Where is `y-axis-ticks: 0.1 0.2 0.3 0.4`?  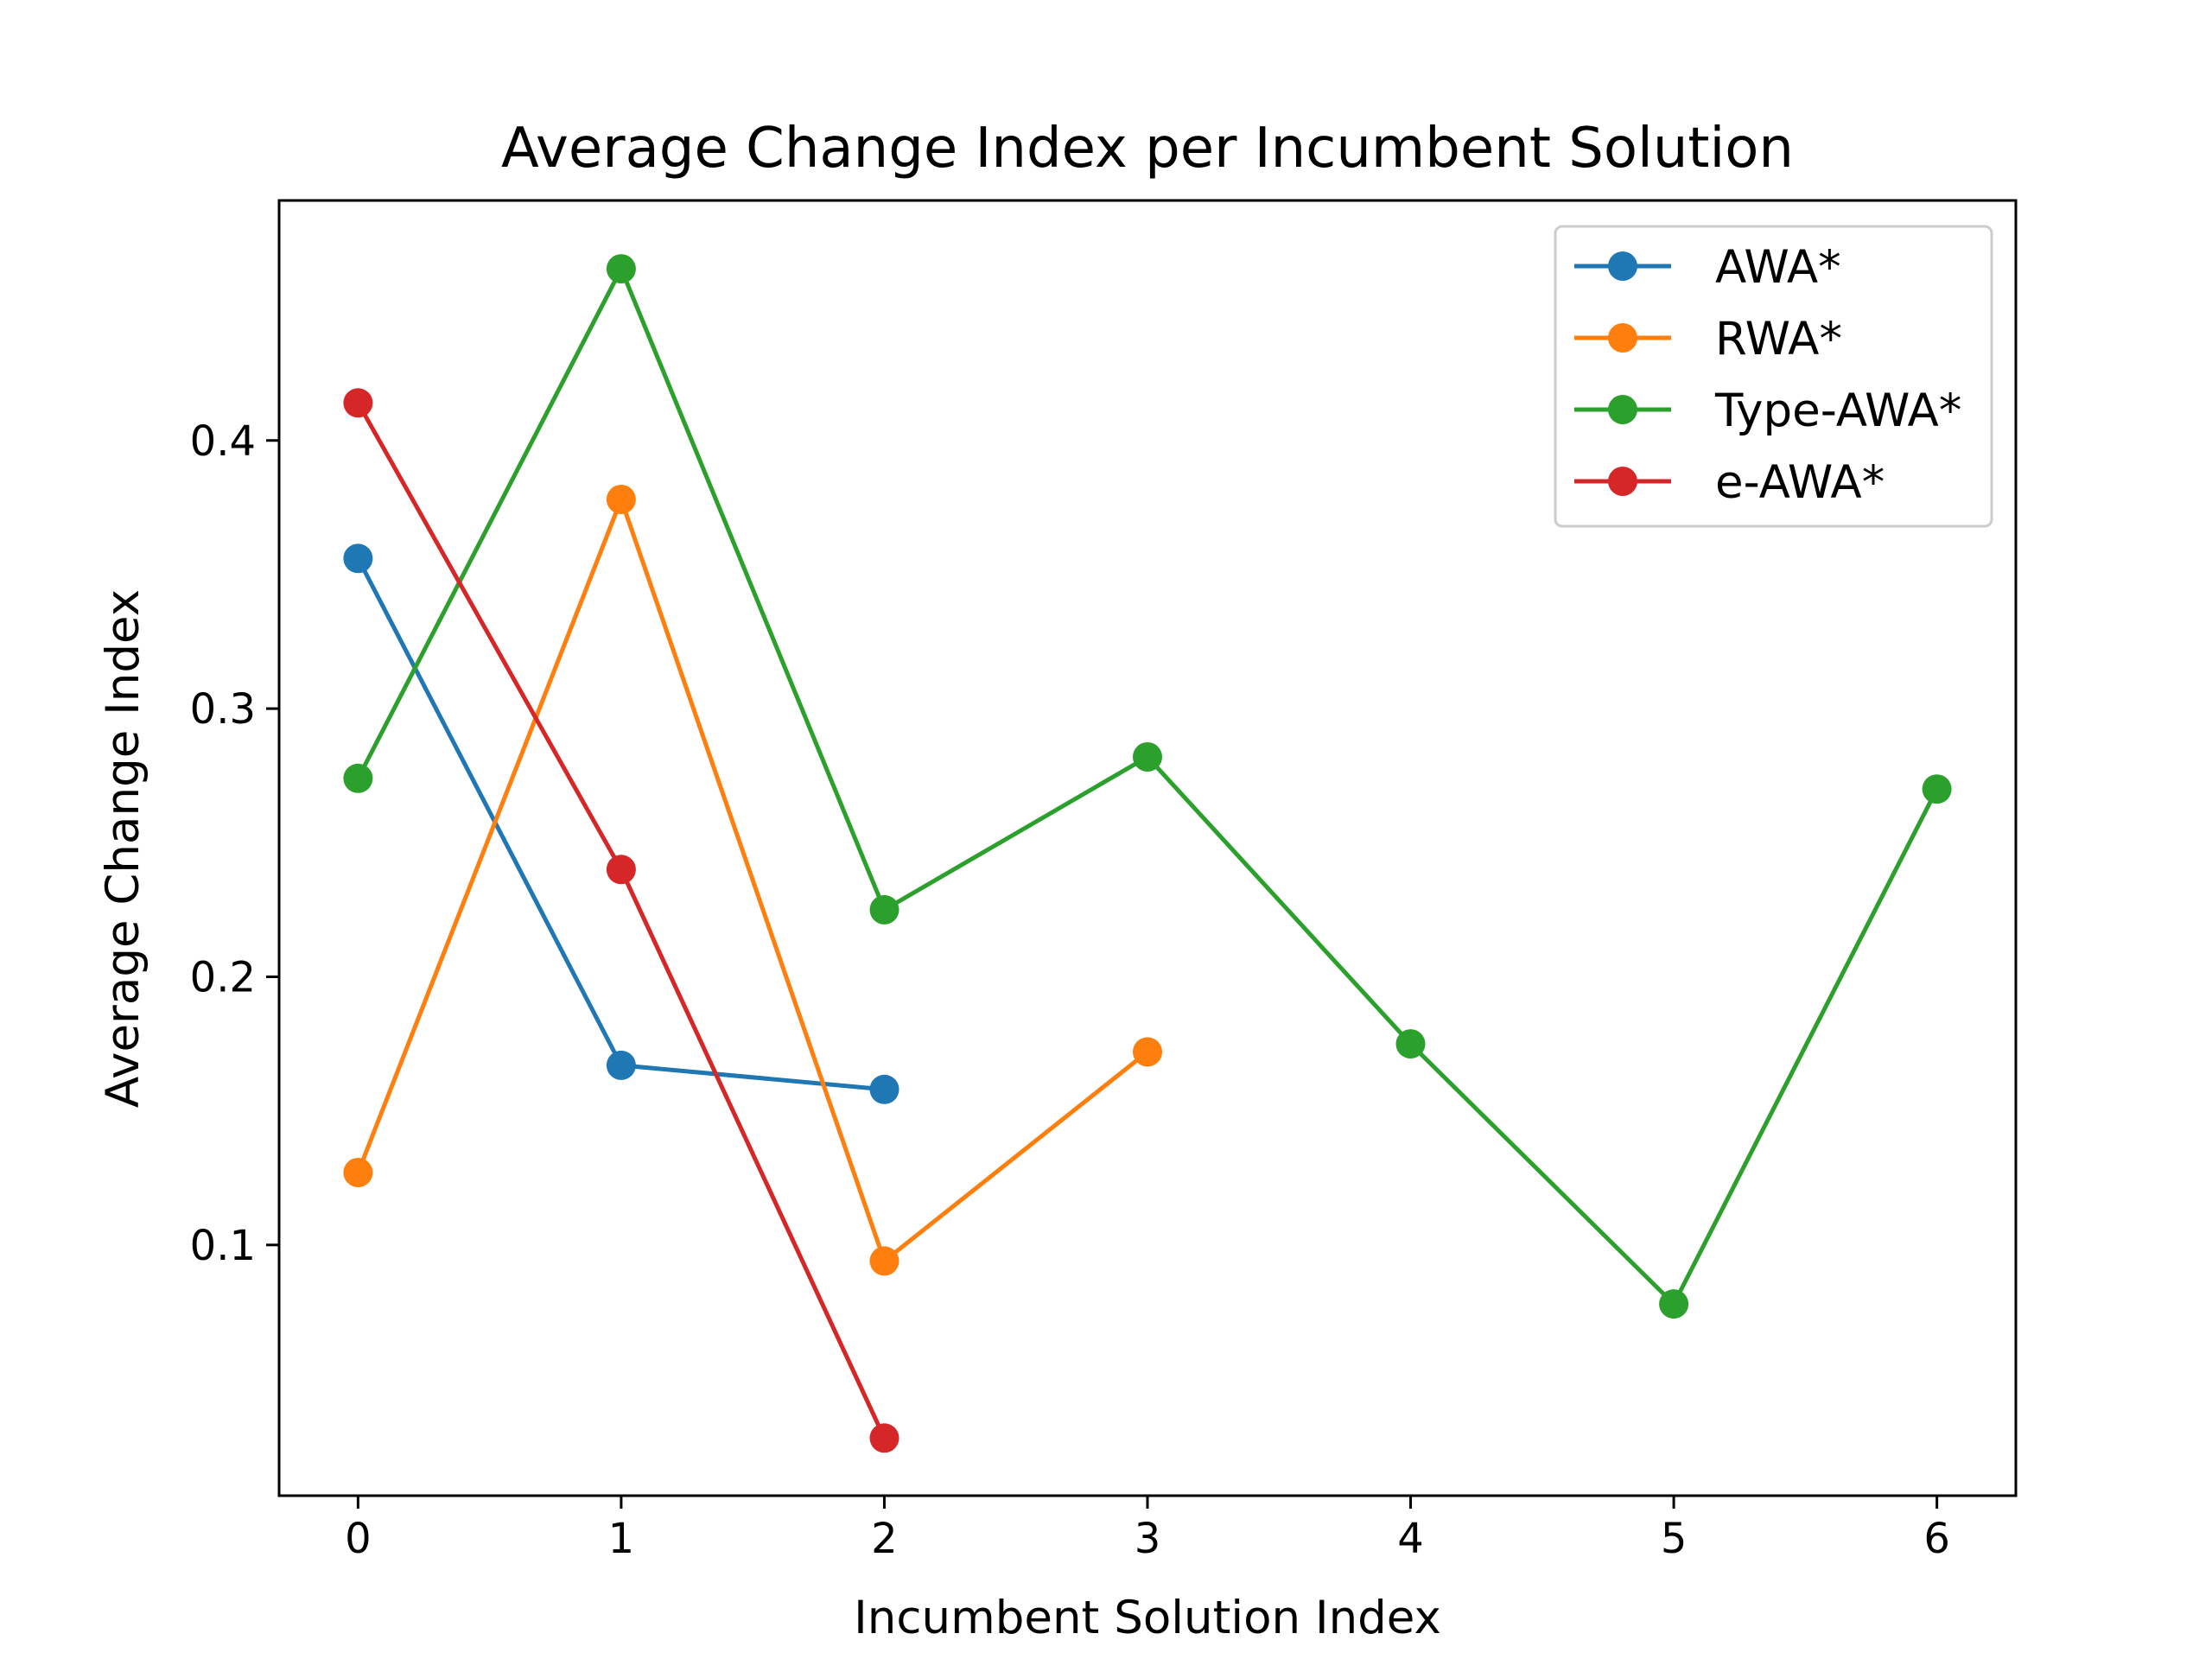 y-axis-ticks: 0.1 0.2 0.3 0.4 is located at coordinates (234, 843).